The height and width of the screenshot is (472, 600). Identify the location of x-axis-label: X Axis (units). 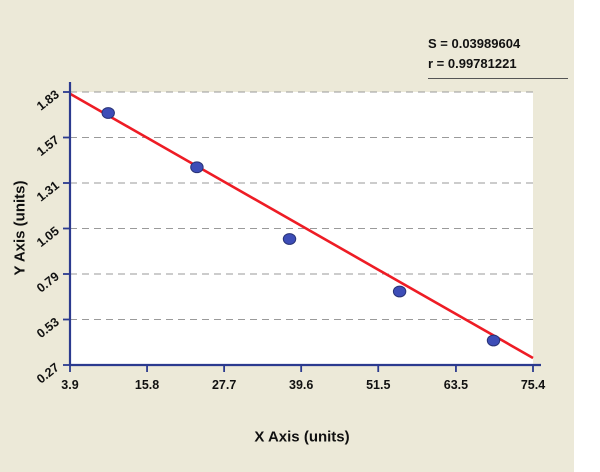
(302, 437).